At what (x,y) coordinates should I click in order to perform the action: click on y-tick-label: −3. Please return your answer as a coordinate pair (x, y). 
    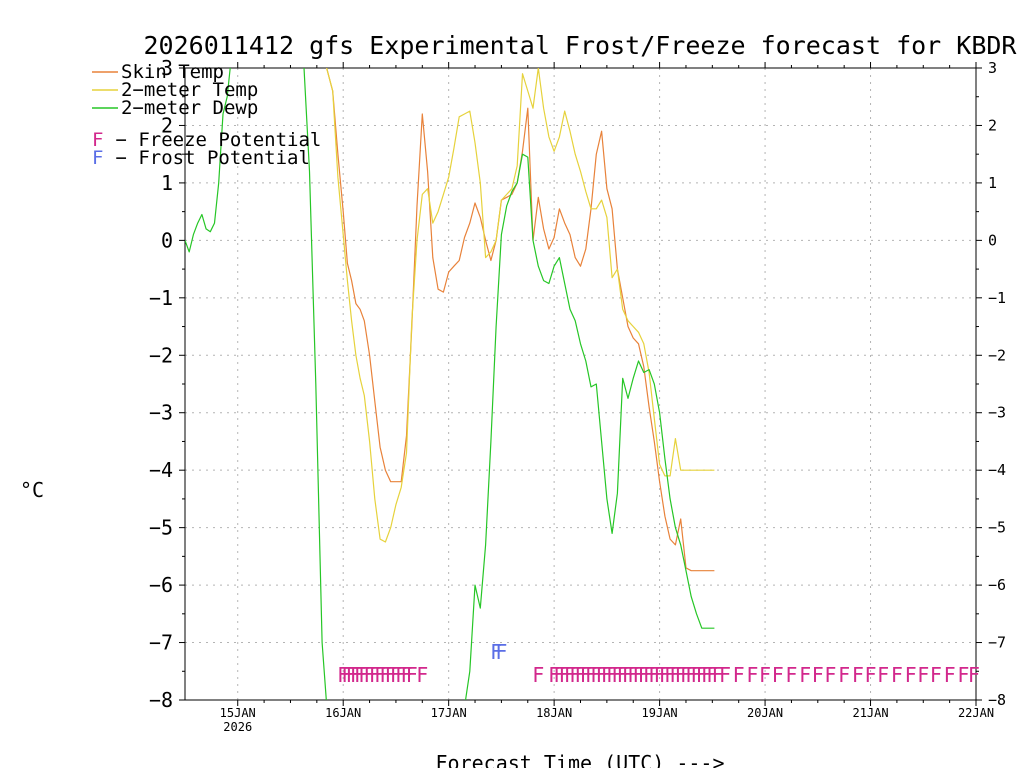
    Looking at the image, I should click on (161, 413).